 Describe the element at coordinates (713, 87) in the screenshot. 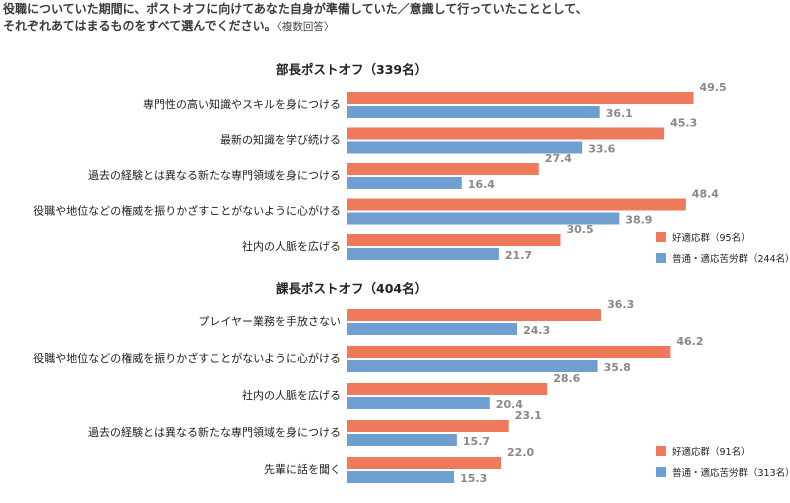

I see `value-label: 49.5` at that location.